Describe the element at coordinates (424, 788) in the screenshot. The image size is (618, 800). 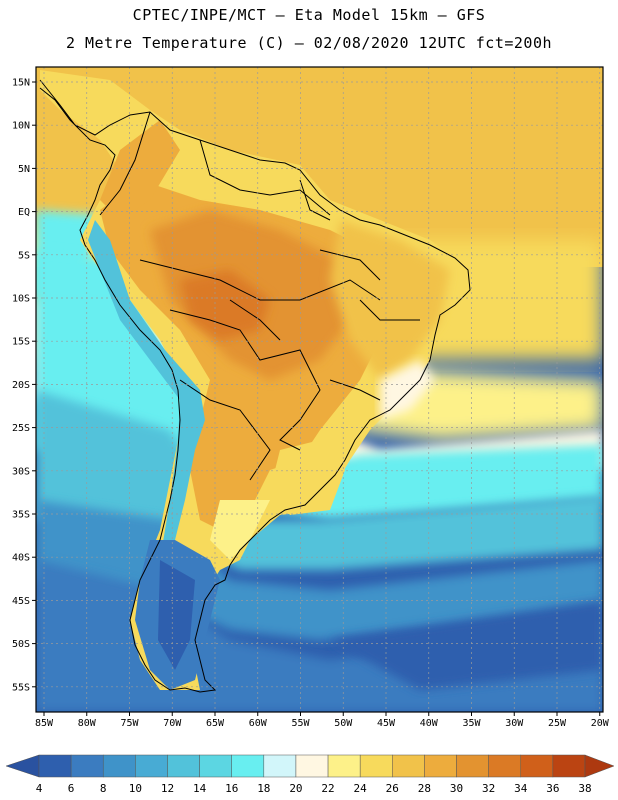
I see `colorbar-label: 28` at that location.